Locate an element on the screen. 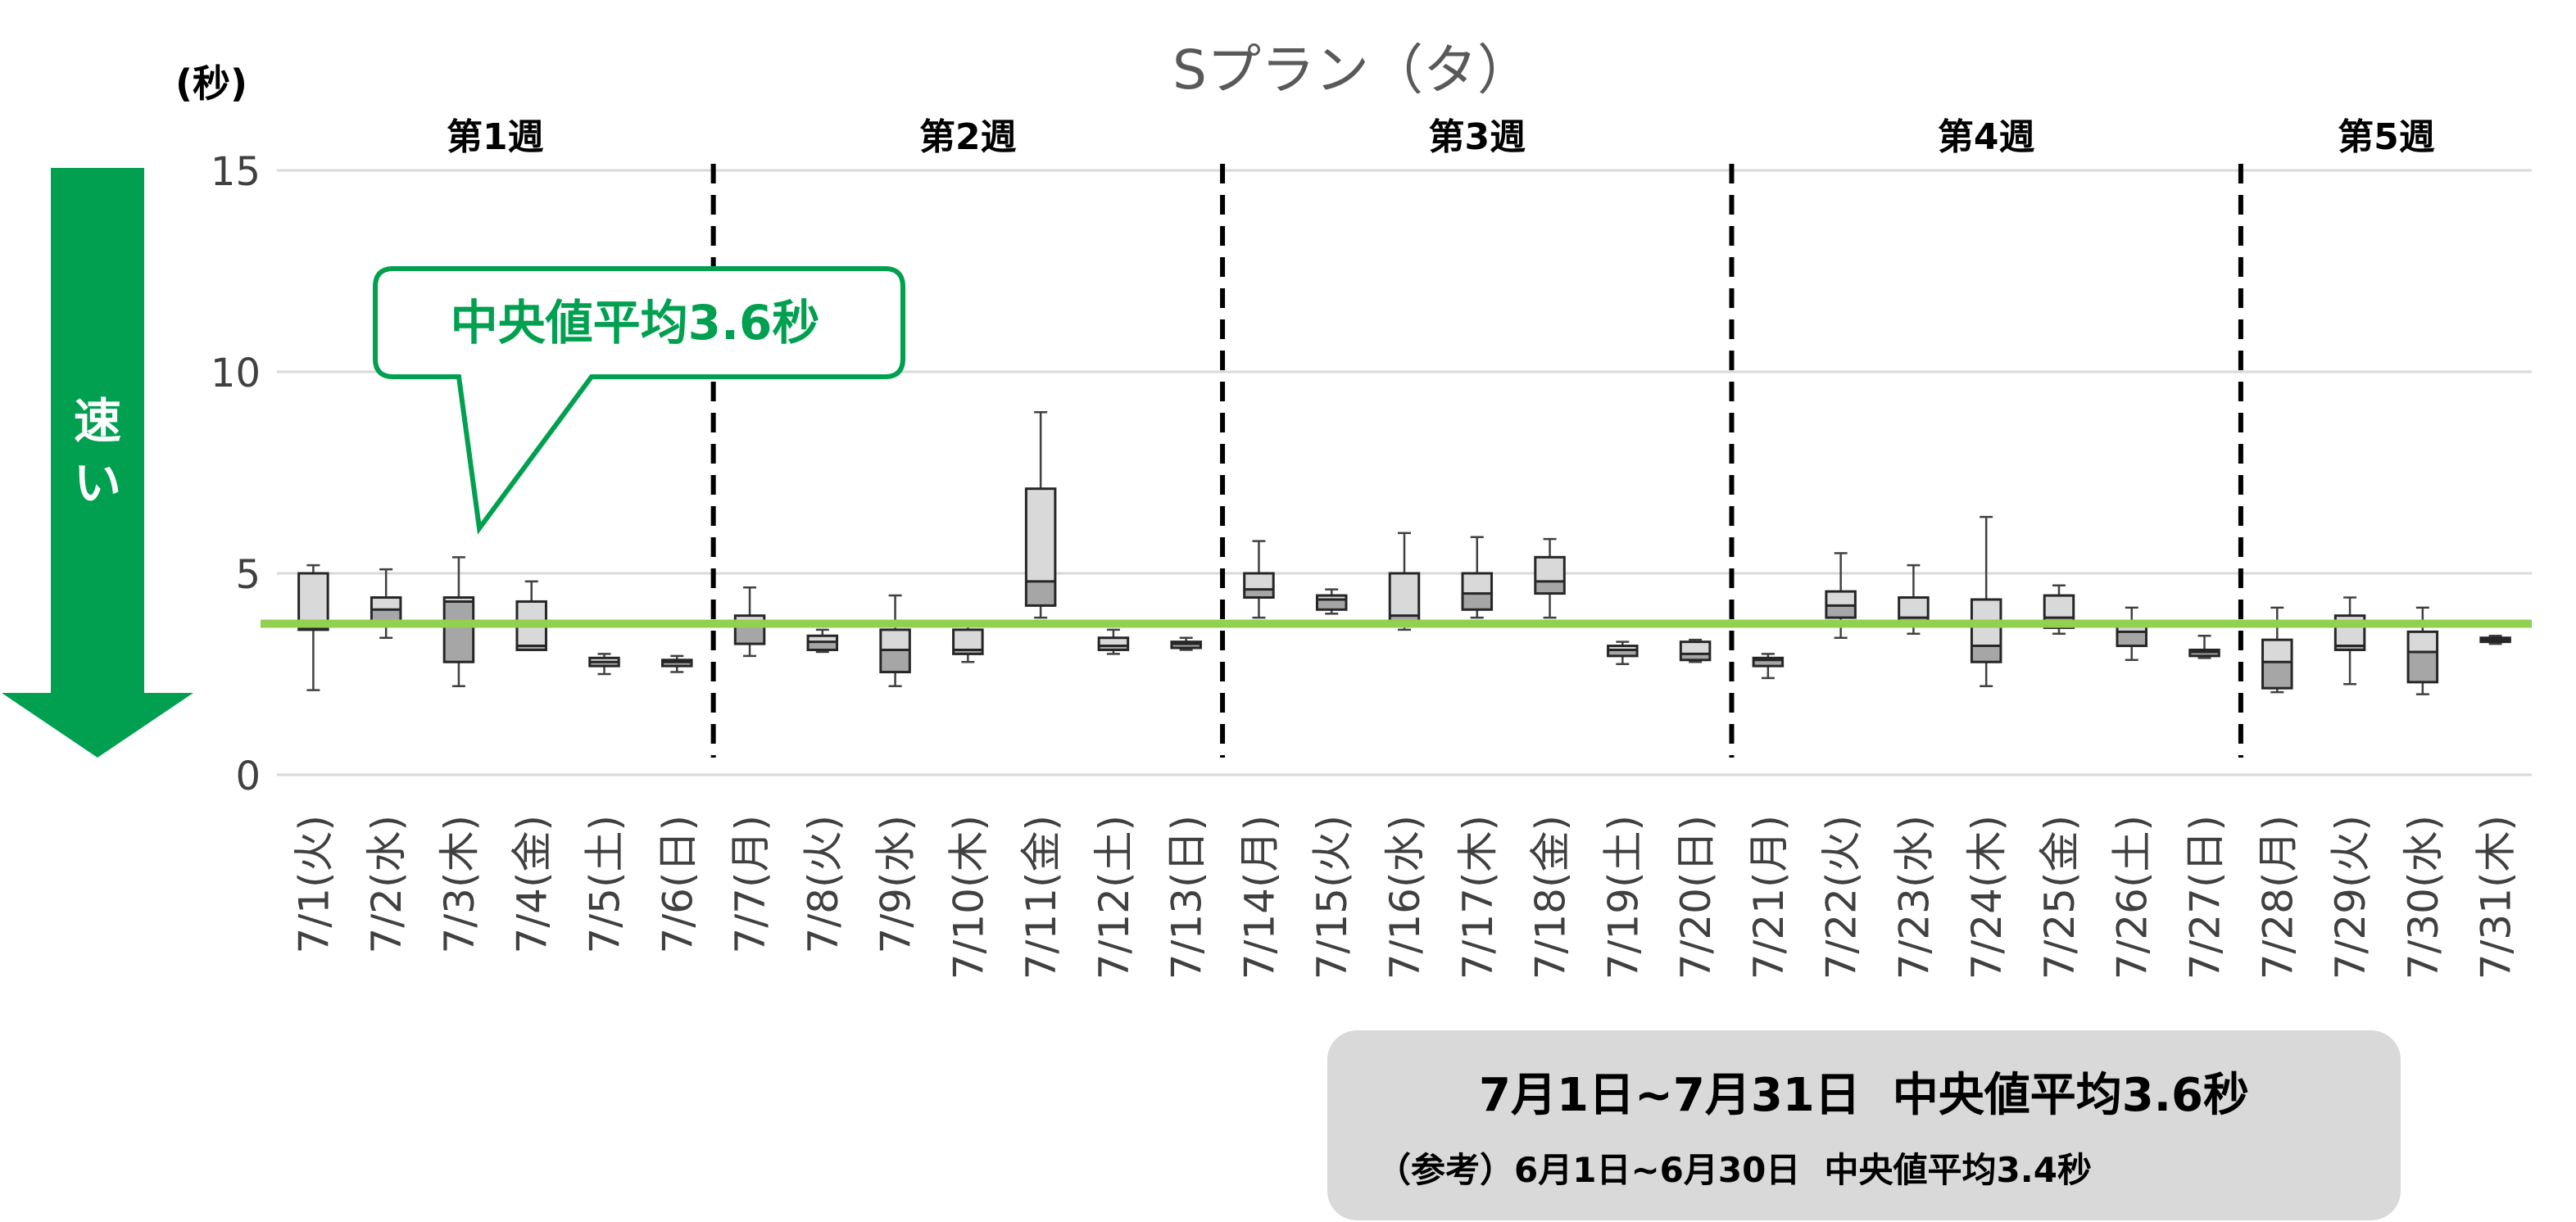  x-tick-label: 7/25(金) is located at coordinates (2060, 898).